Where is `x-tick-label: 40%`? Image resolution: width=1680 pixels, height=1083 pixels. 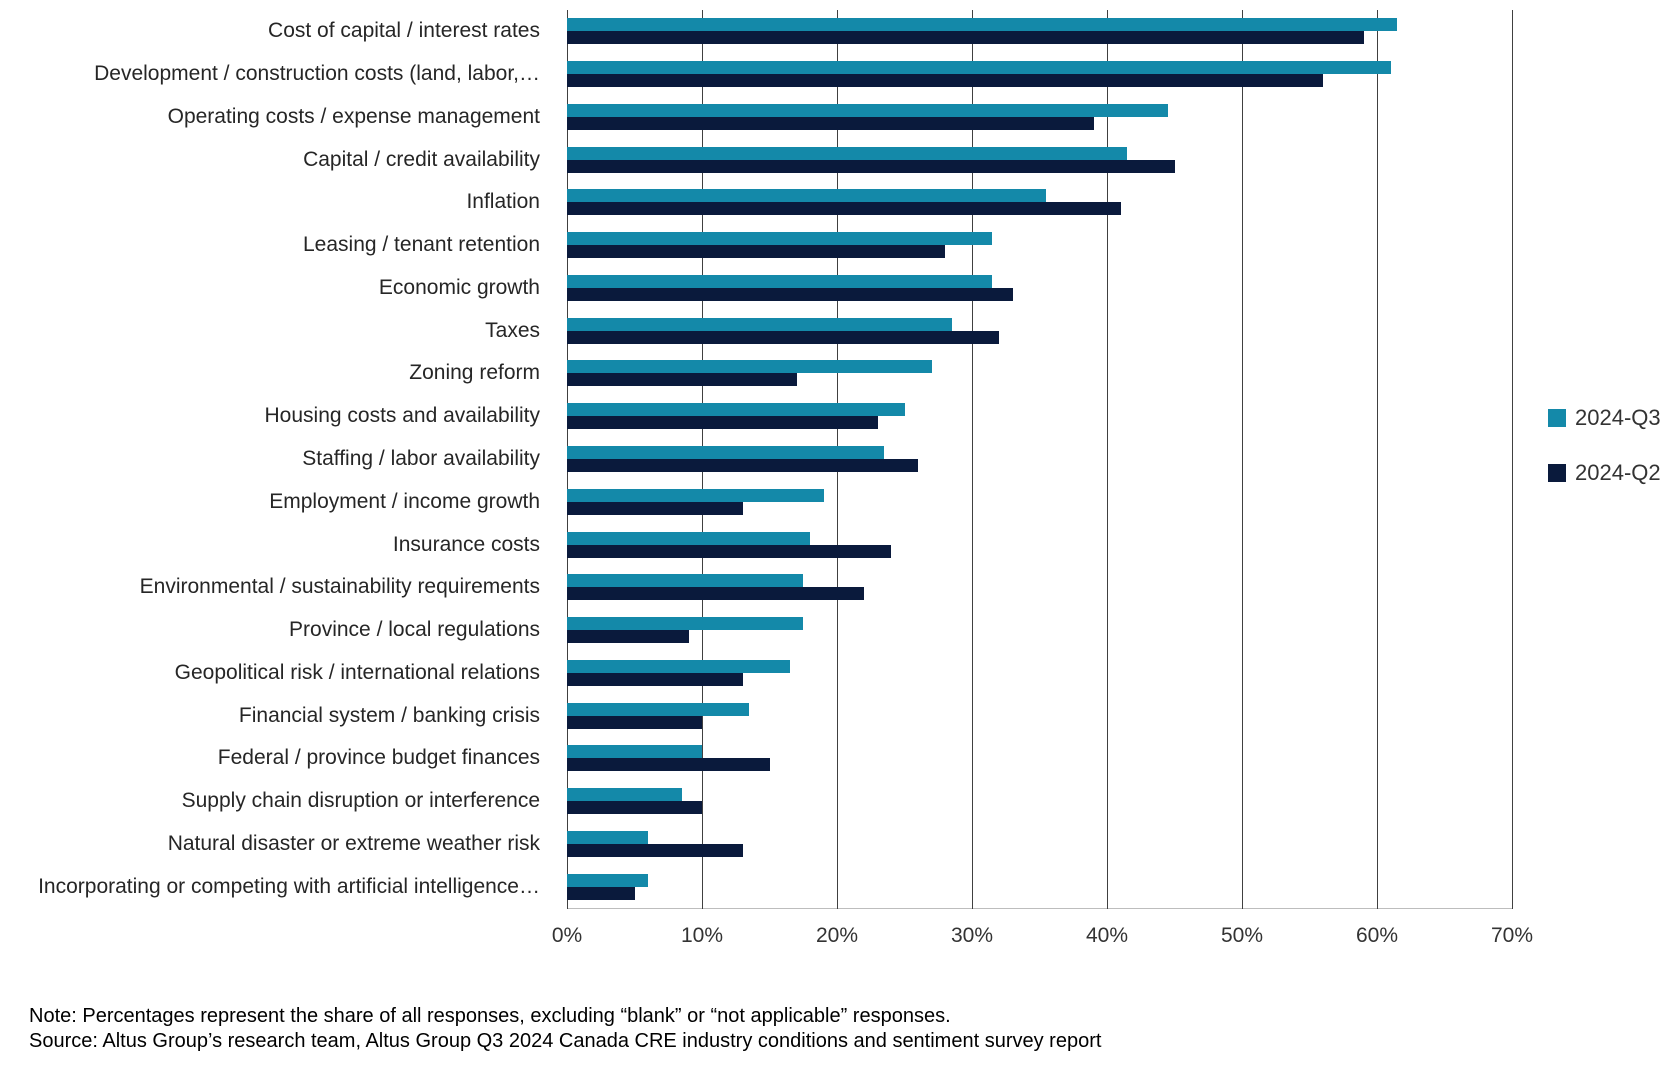
x-tick-label: 40% is located at coordinates (1107, 935).